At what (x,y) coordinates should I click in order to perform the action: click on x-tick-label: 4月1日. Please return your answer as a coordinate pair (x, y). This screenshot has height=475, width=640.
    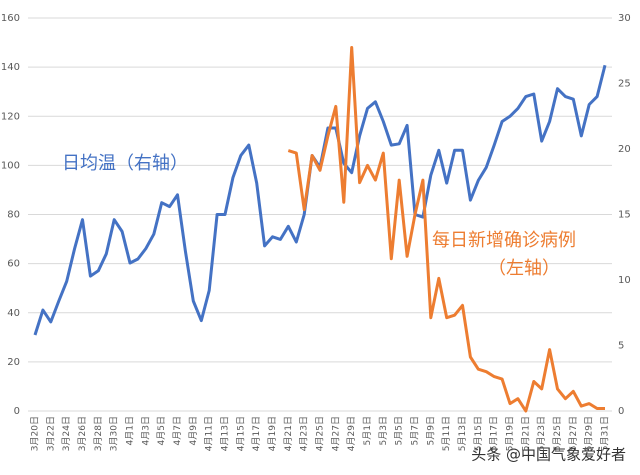
    Looking at the image, I should click on (130, 430).